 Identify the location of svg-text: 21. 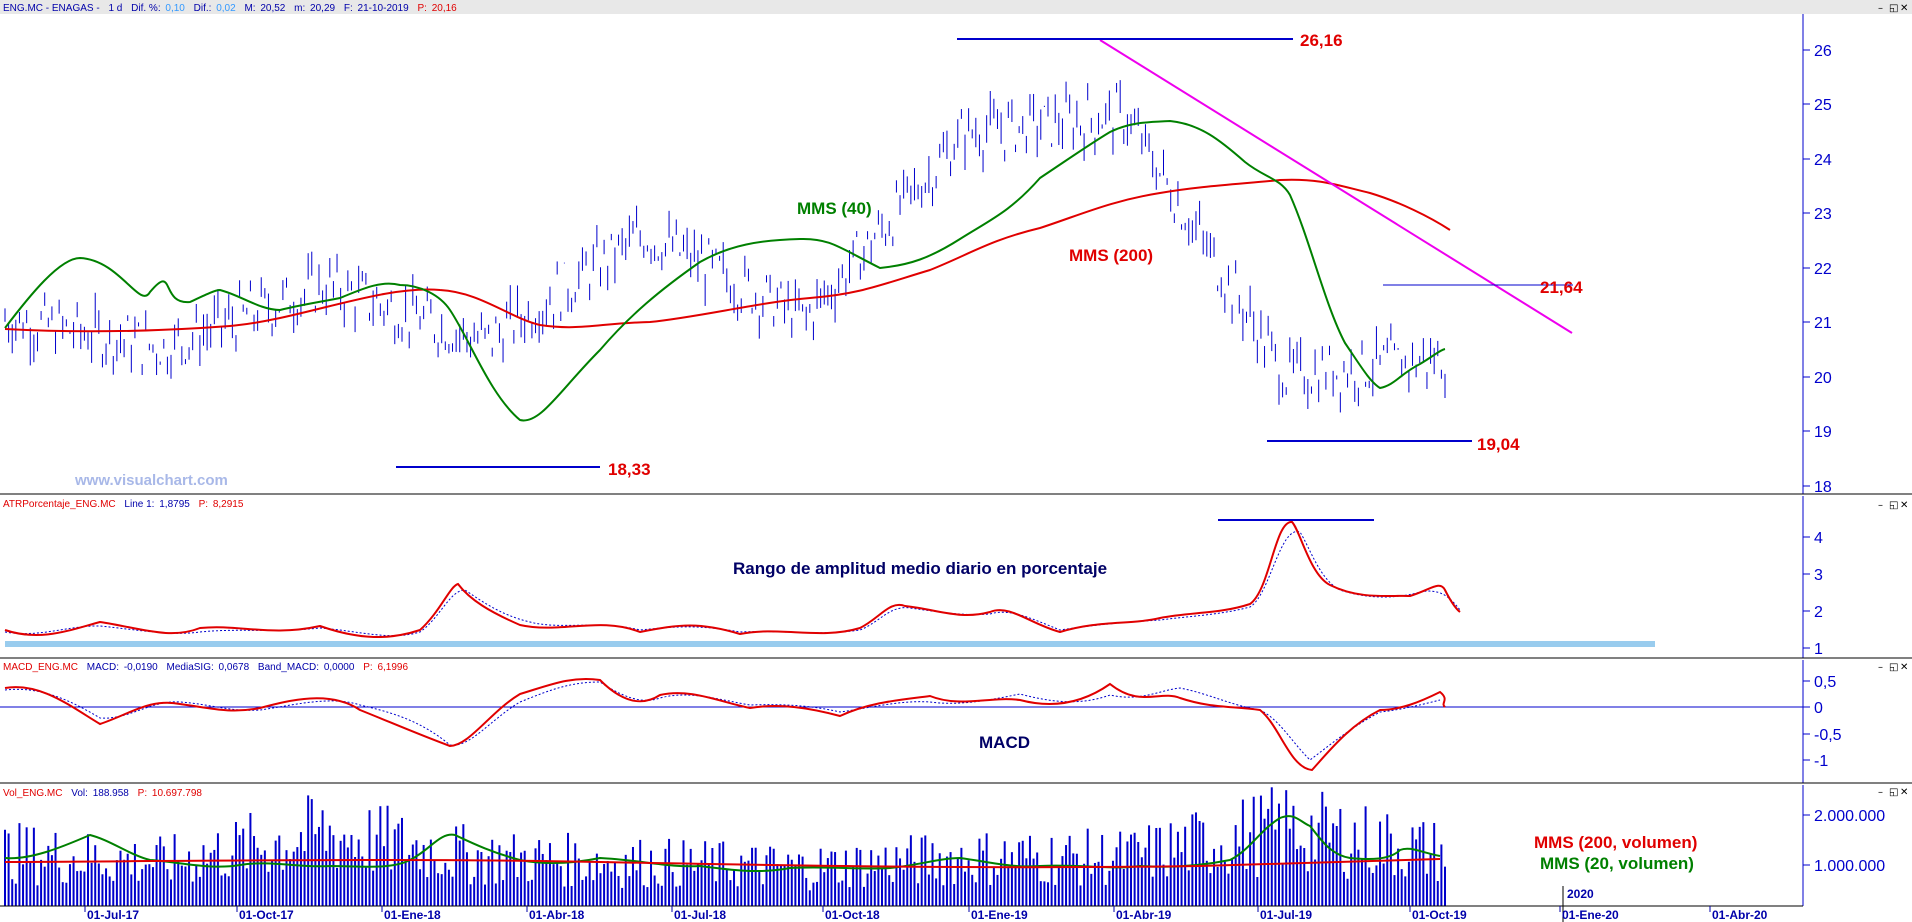
(1823, 323).